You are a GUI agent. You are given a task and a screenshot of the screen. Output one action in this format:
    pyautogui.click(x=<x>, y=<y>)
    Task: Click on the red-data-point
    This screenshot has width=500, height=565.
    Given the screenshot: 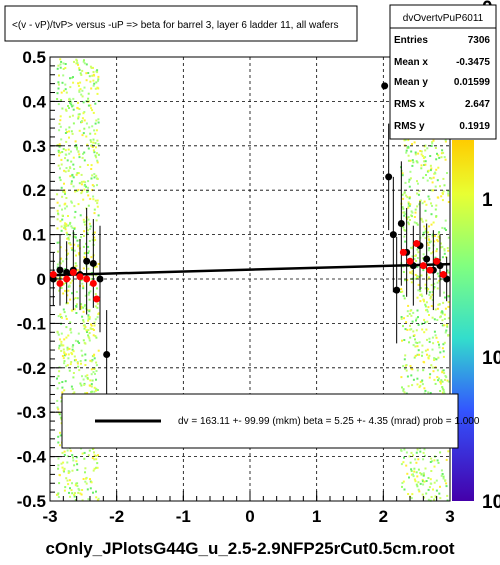 What is the action you would take?
    pyautogui.click(x=97, y=299)
    